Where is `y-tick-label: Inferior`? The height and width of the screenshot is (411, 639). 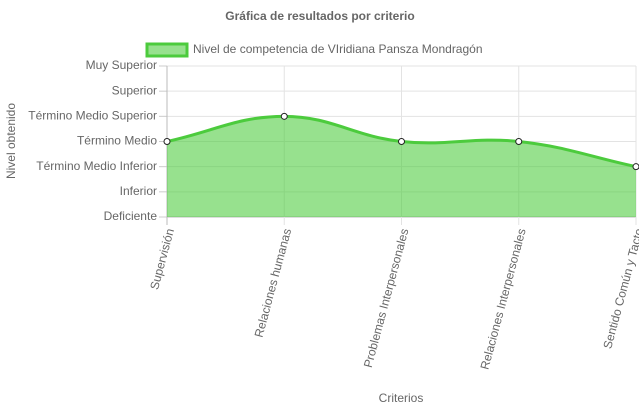
y-tick-label: Inferior is located at coordinates (138, 191).